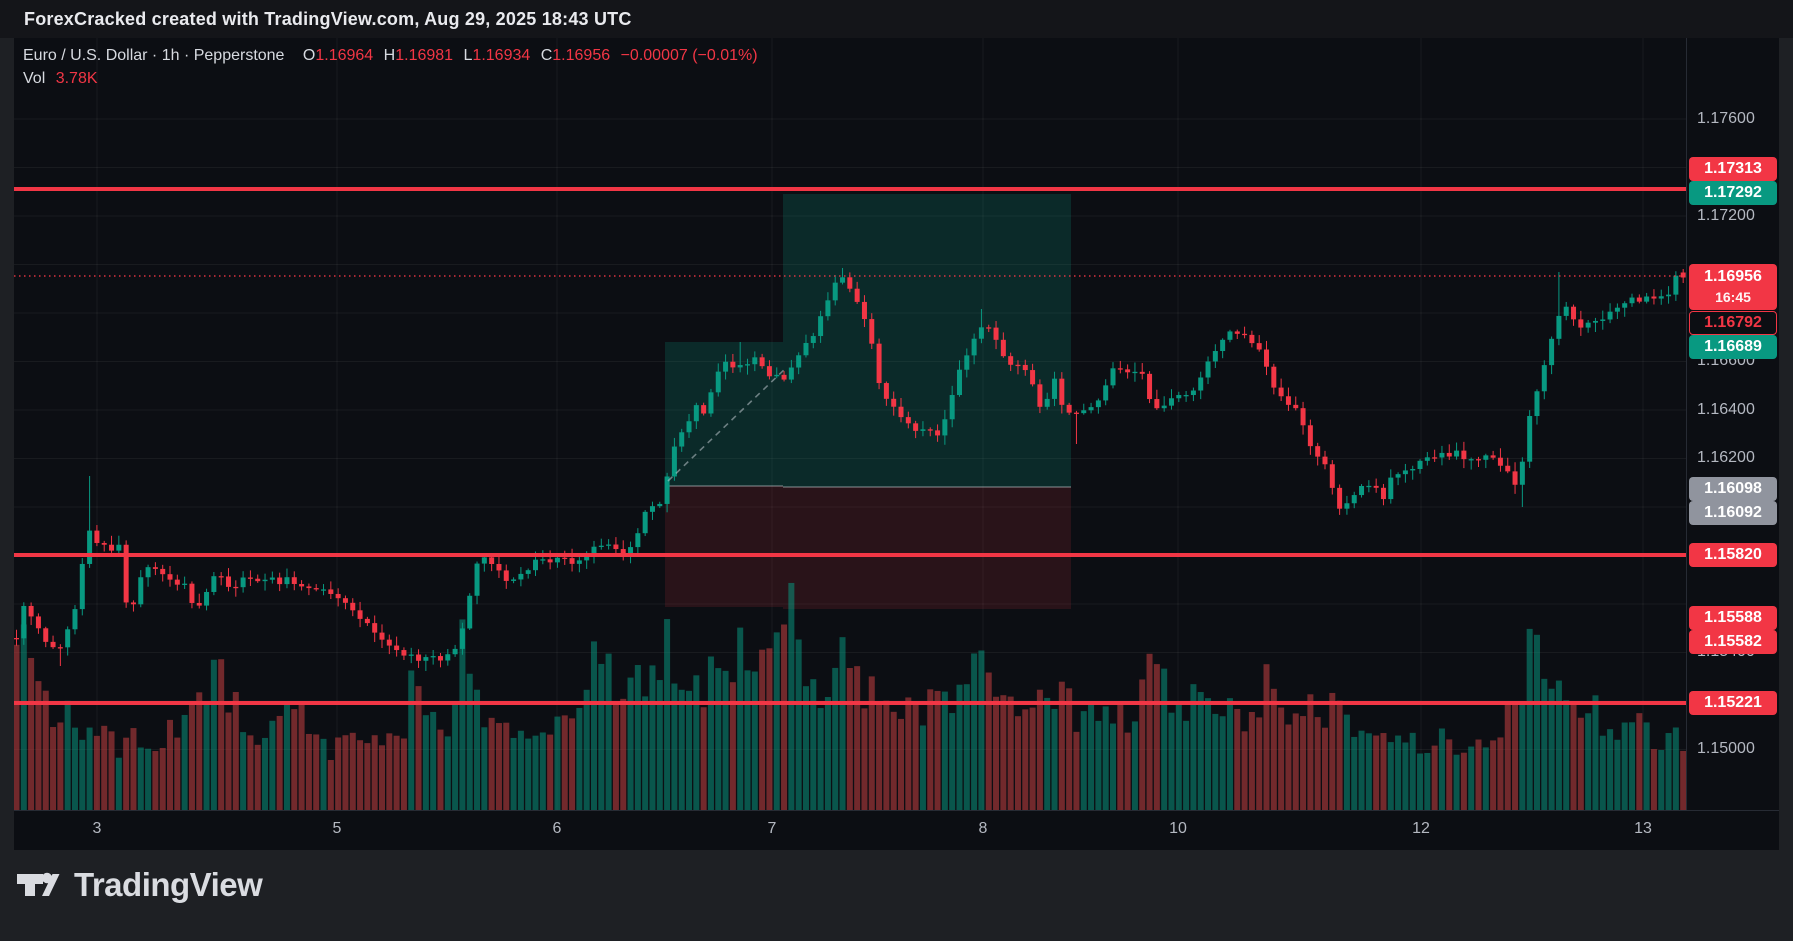 This screenshot has height=941, width=1793. Describe the element at coordinates (1733, 513) in the screenshot. I see `price-level-badge: 1.16092` at that location.